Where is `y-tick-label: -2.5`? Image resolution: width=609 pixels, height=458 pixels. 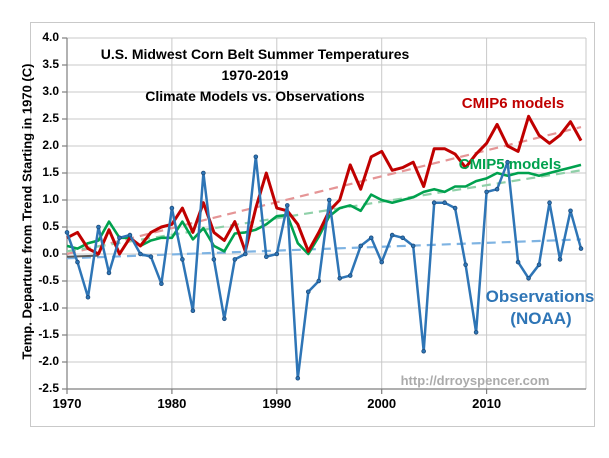
y-tick-label: -2.5 is located at coordinates (48, 388).